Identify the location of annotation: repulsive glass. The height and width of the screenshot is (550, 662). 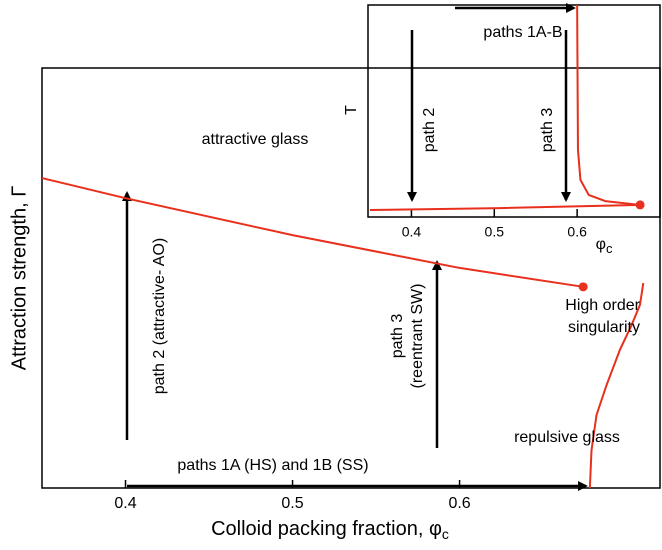
(567, 437).